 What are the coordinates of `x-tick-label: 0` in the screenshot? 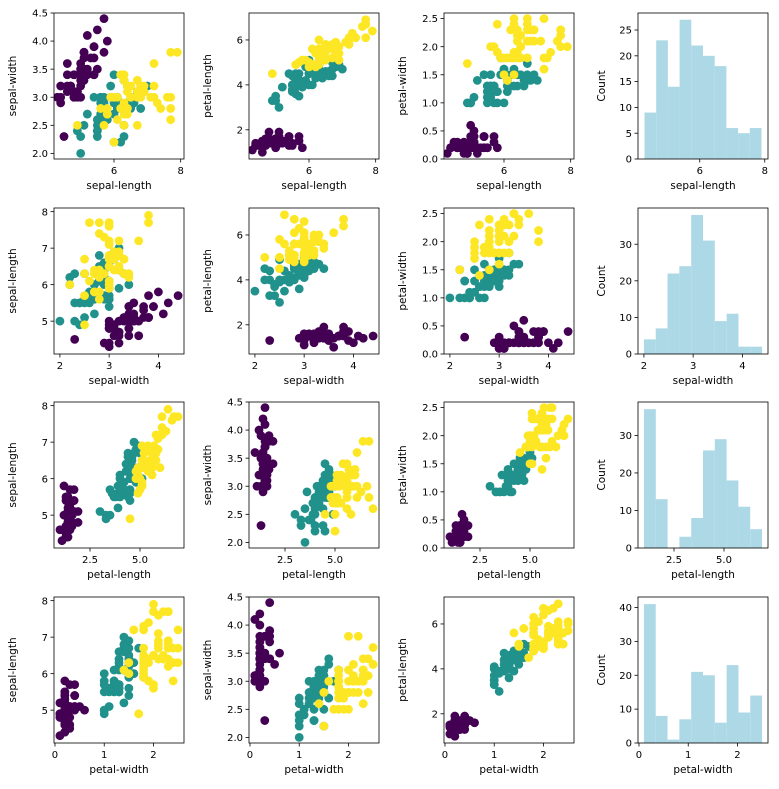 It's located at (639, 755).